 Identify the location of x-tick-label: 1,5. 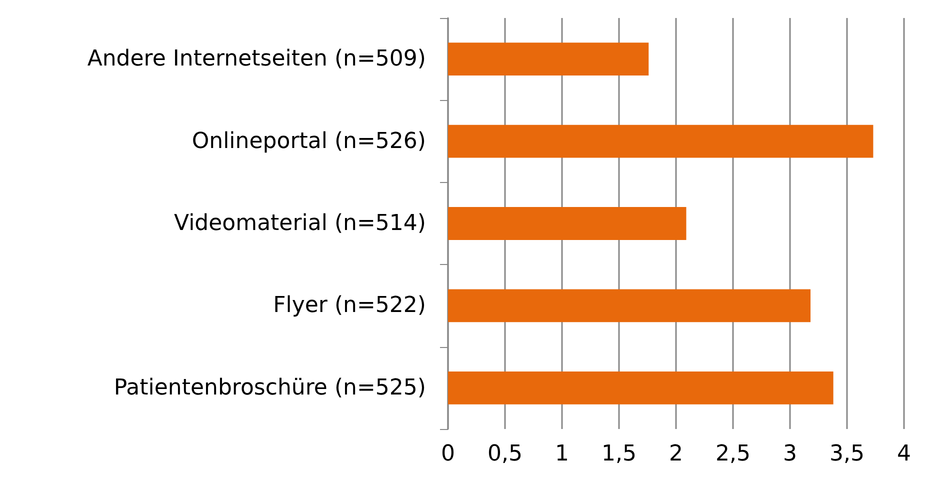
(619, 454).